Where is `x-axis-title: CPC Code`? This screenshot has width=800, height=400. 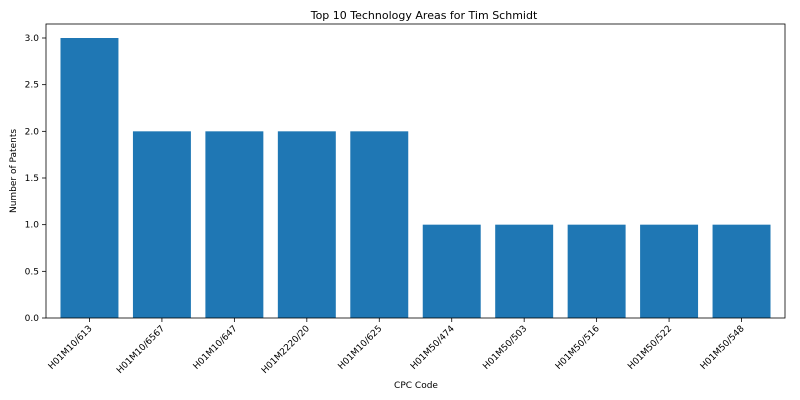
x-axis-title: CPC Code is located at coordinates (416, 386).